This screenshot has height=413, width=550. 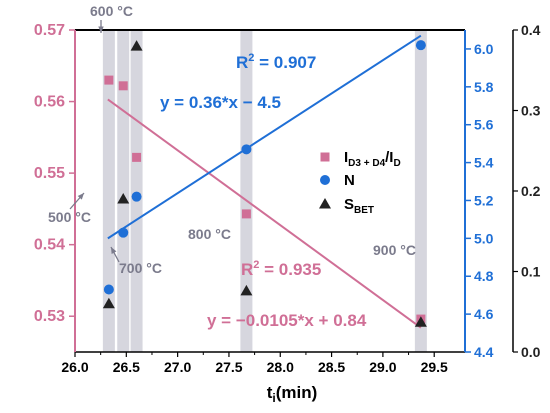 I want to click on x-tick-label: 29.5, so click(x=434, y=367).